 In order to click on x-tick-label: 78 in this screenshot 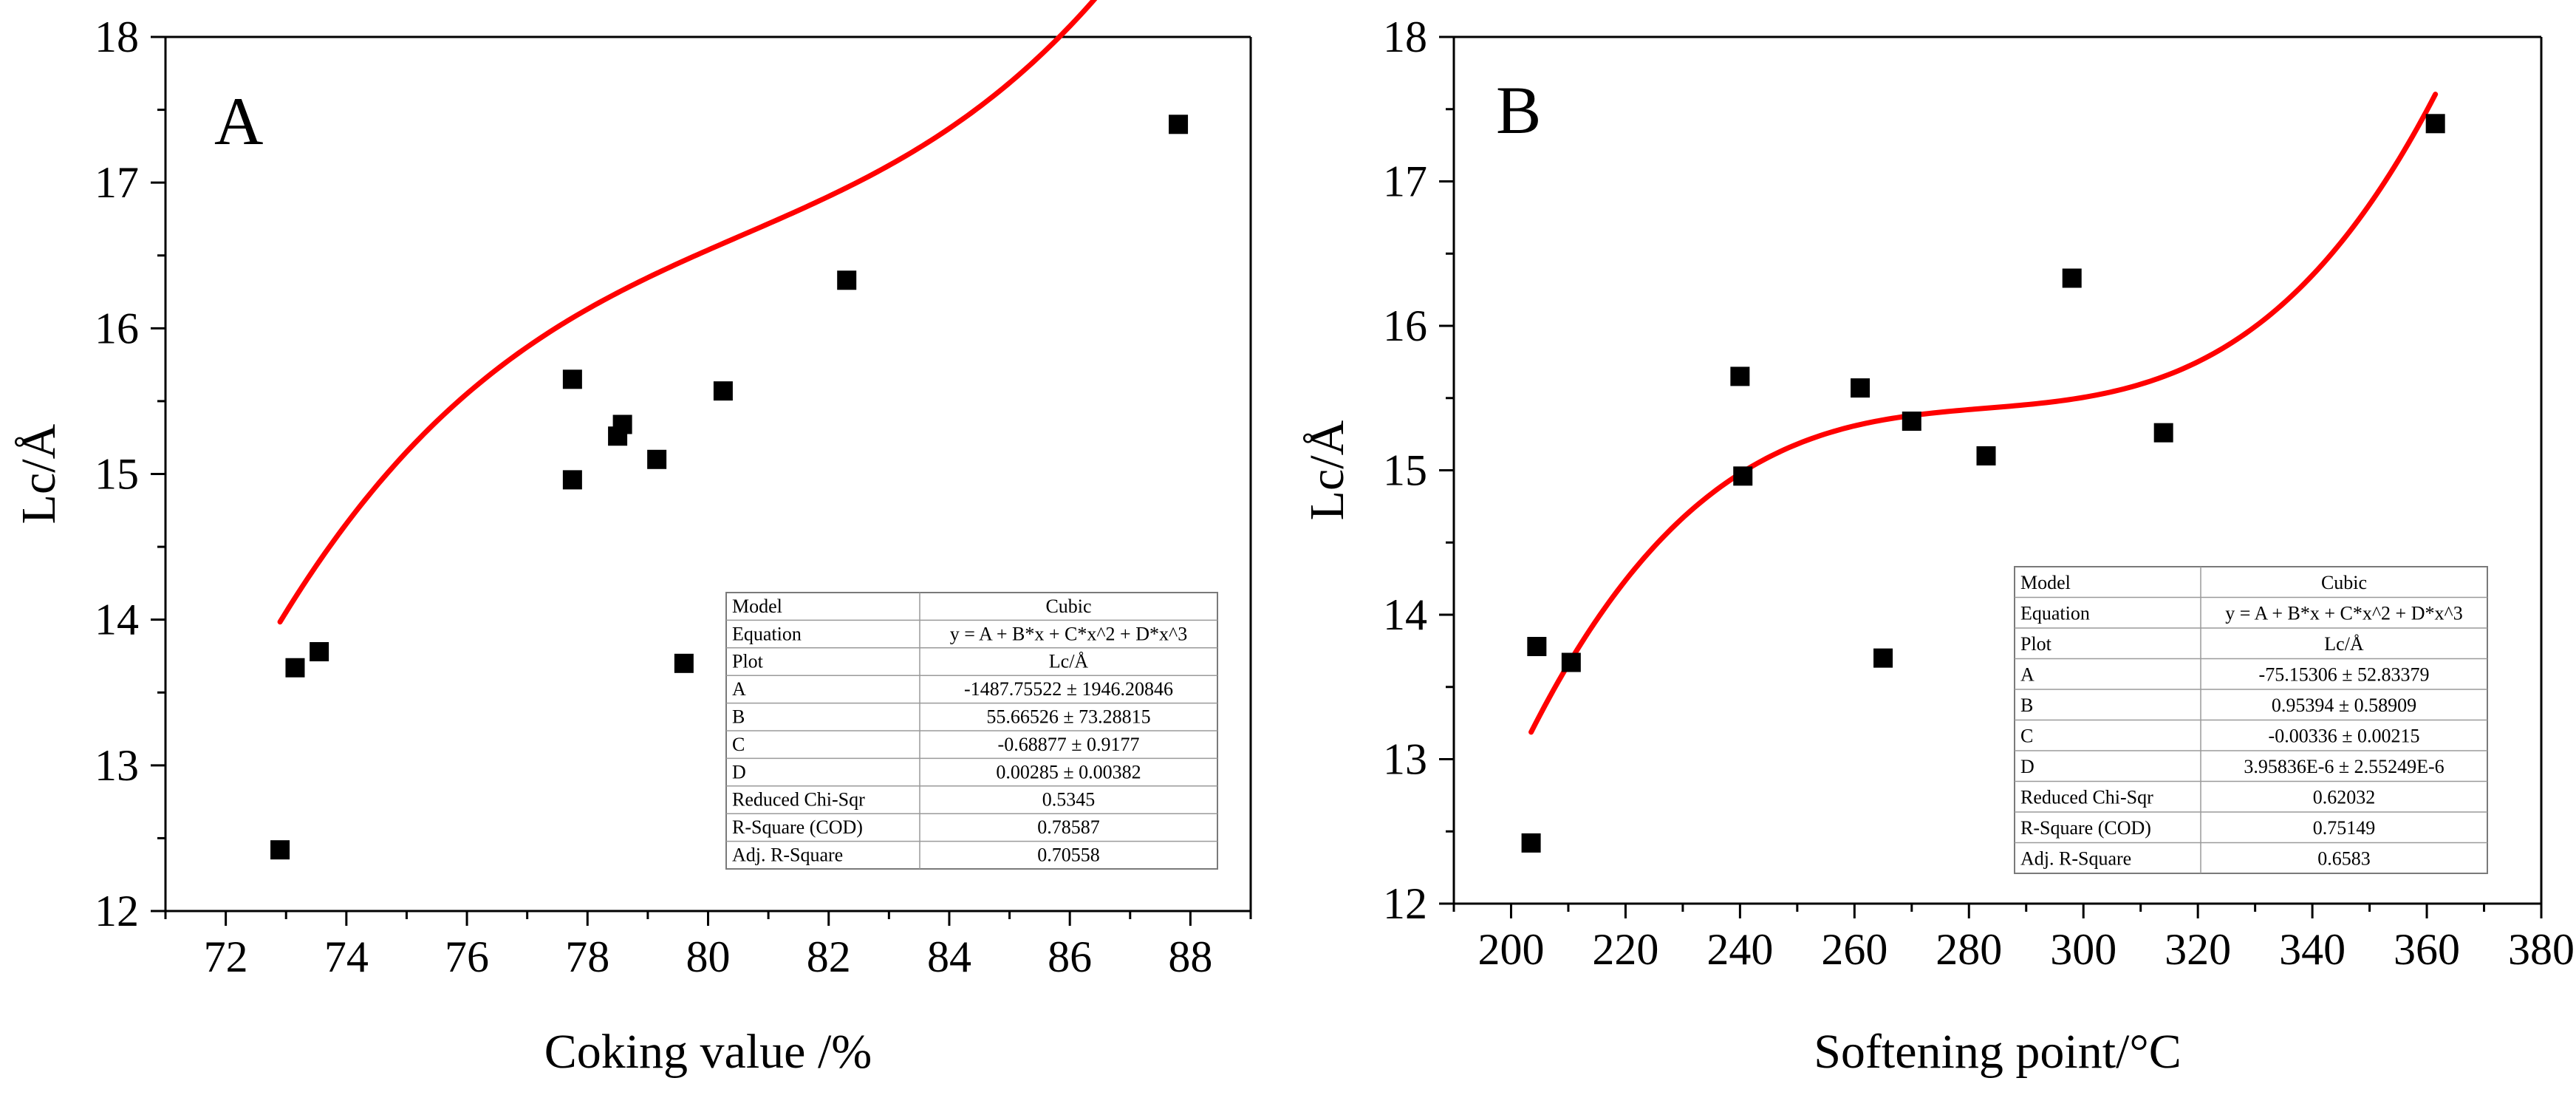, I will do `click(587, 956)`.